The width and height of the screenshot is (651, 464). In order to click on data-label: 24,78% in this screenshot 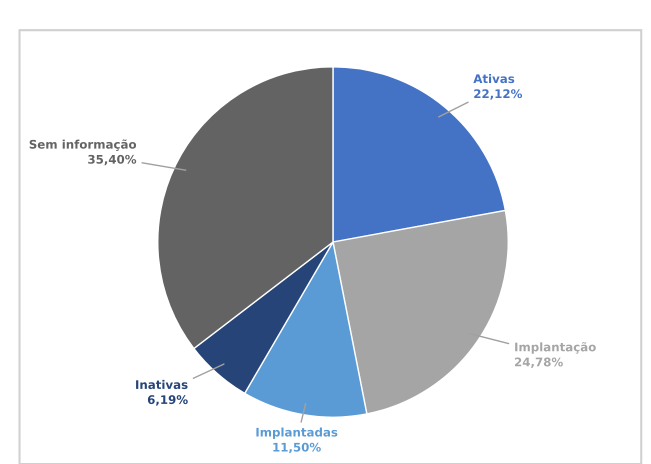, I will do `click(539, 363)`.